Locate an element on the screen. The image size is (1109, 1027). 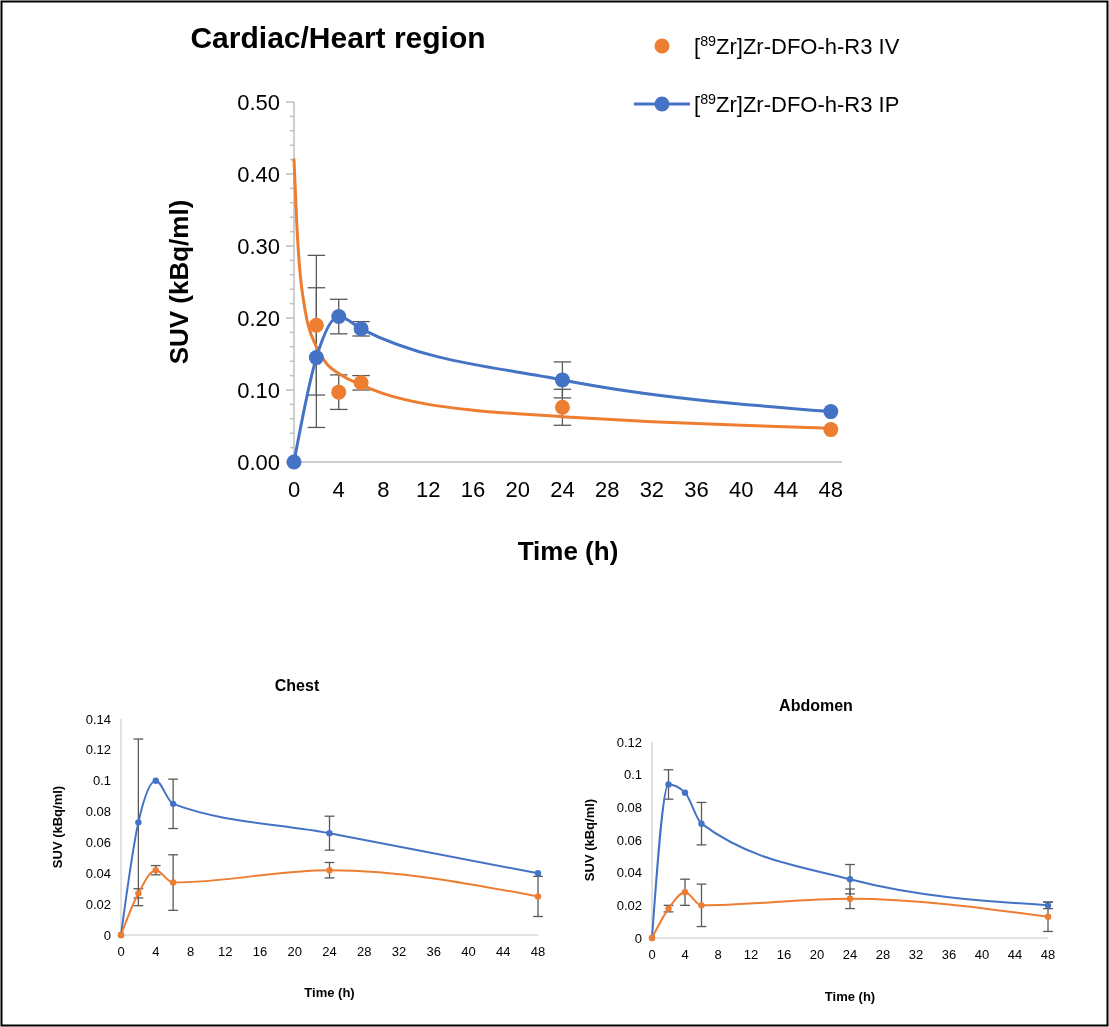
y-tick-label: 0.50 is located at coordinates (258, 102).